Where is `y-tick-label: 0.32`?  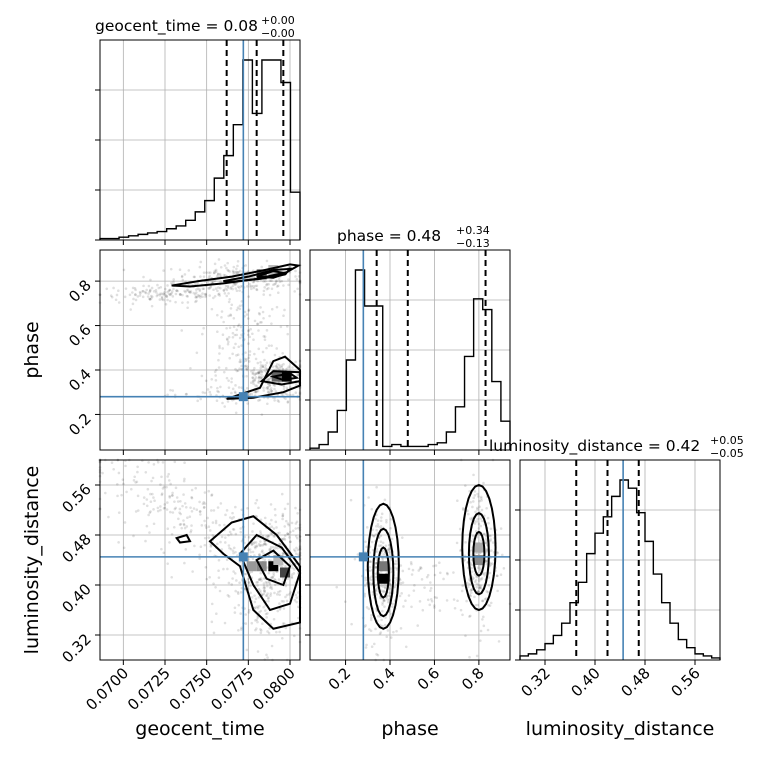 y-tick-label: 0.32 is located at coordinates (76, 648).